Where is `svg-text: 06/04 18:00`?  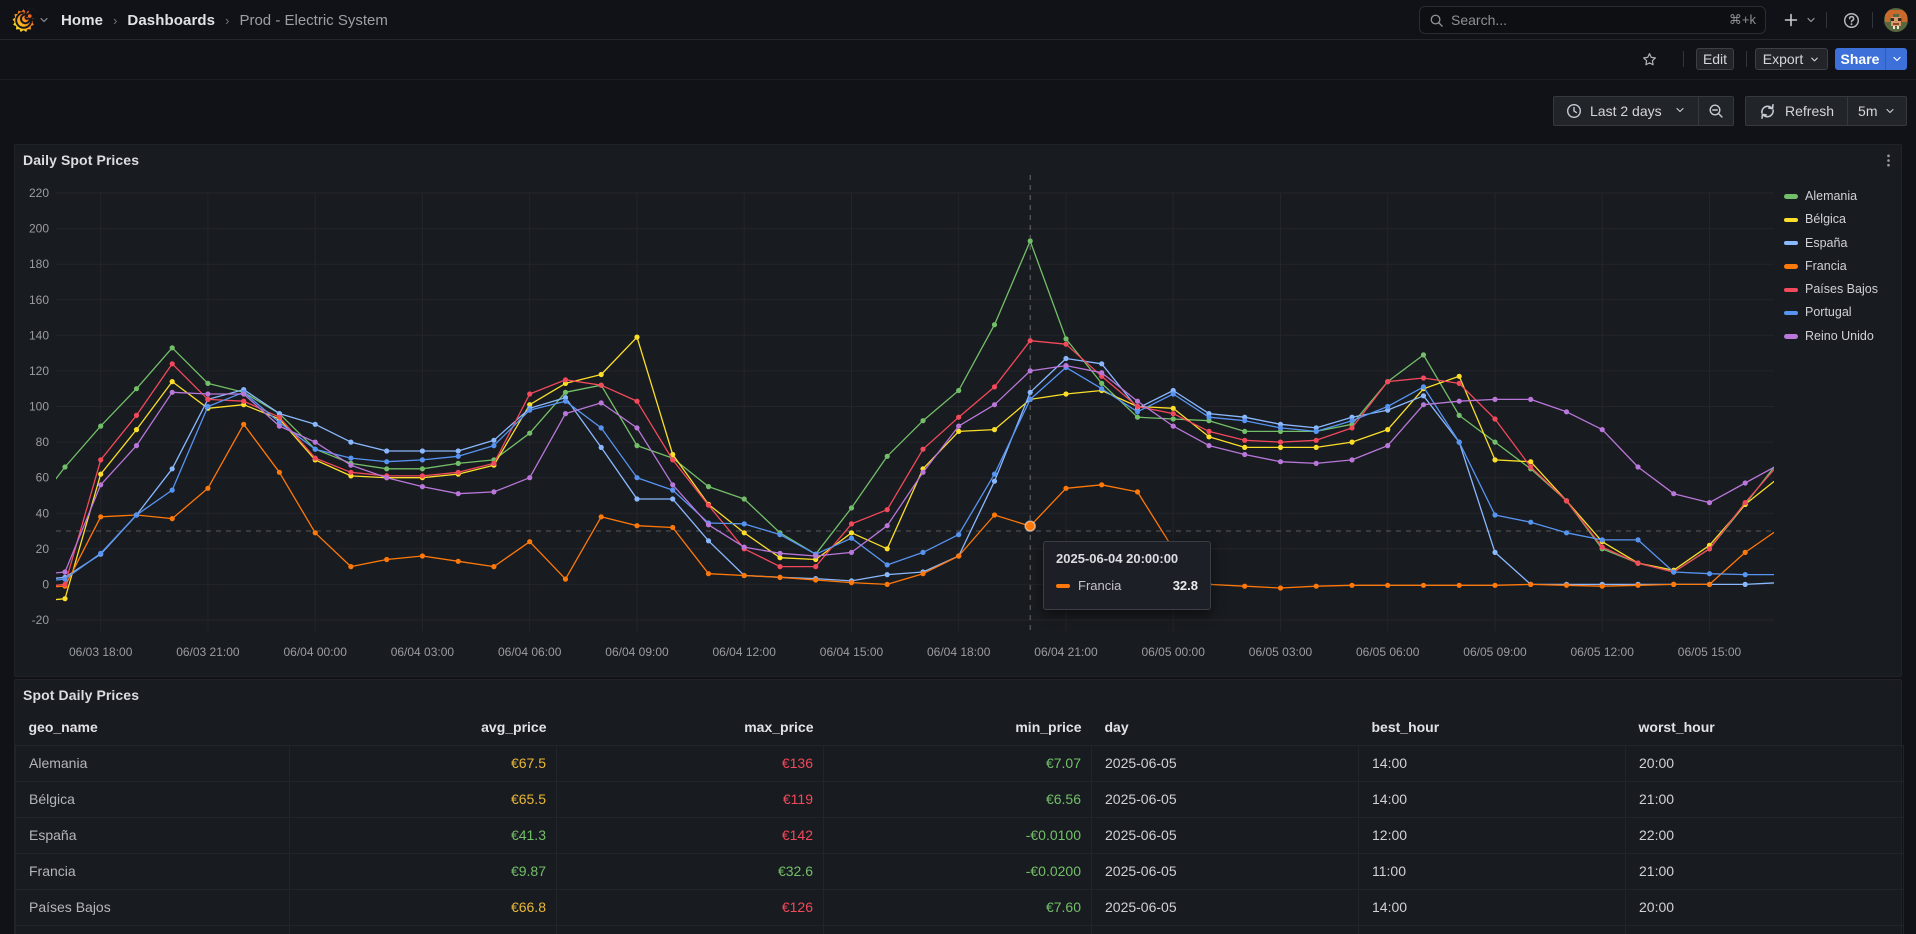 svg-text: 06/04 18:00 is located at coordinates (959, 652).